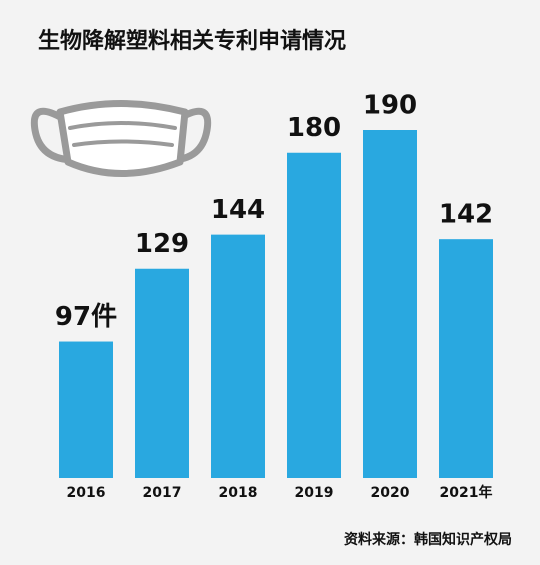  I want to click on mask-body, so click(122, 138).